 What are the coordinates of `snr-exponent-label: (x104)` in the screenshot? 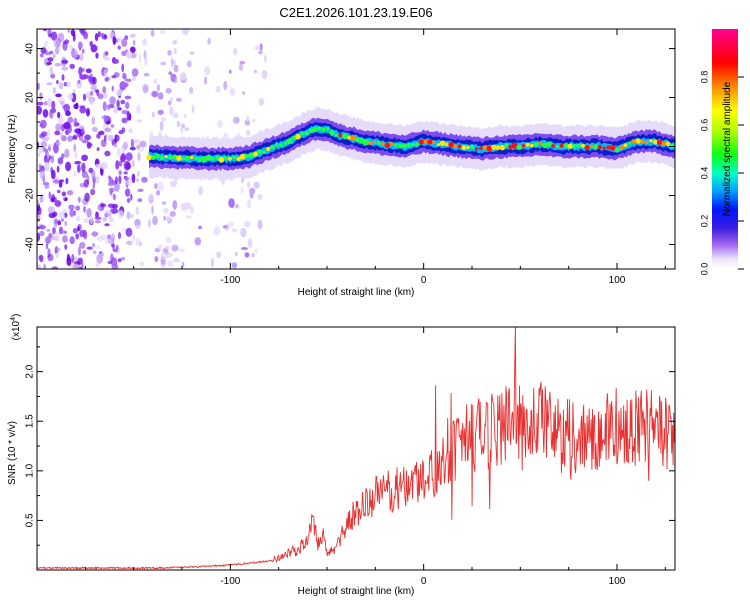 It's located at (16, 327).